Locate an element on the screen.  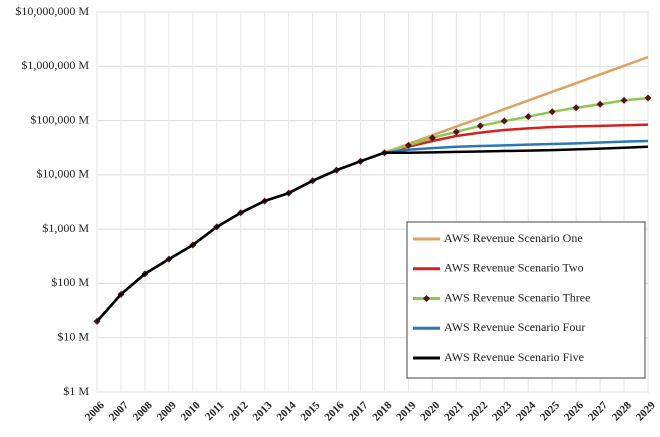
x-tick-label: 2015 is located at coordinates (310, 411).